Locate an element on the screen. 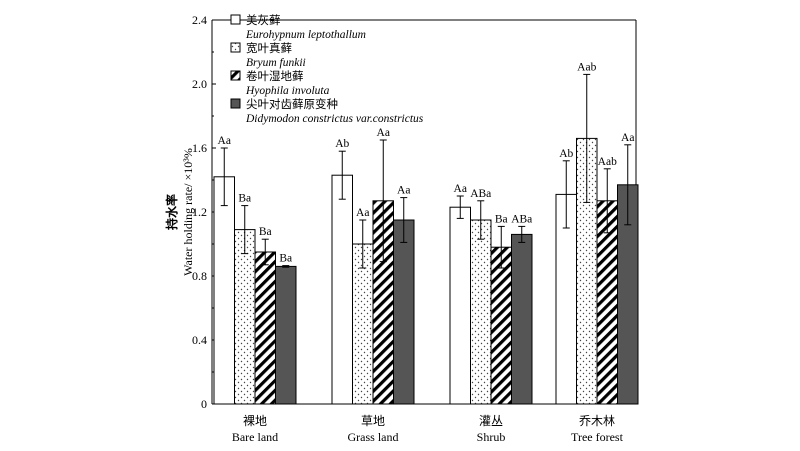 This screenshot has width=800, height=451. x-category-label-cn: 草地 is located at coordinates (373, 421).